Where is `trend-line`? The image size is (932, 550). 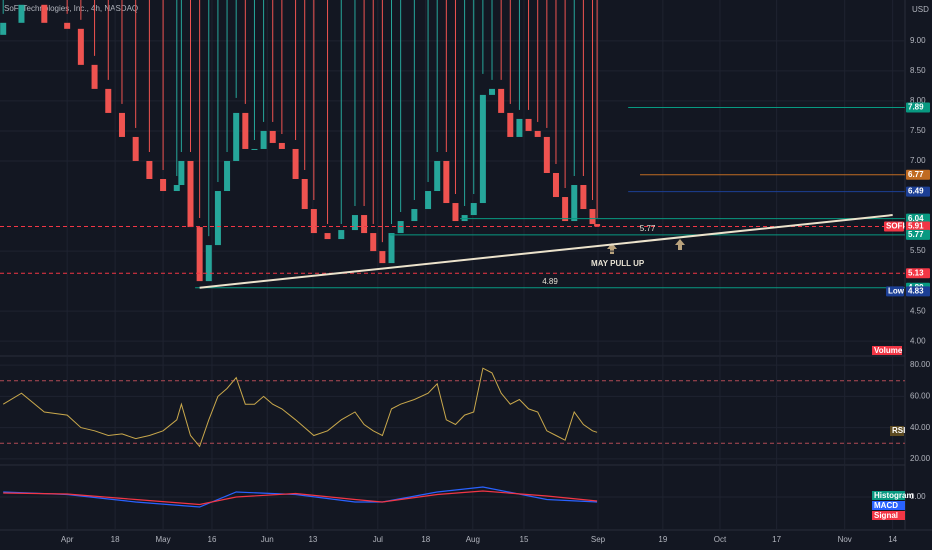
trend-line is located at coordinates (546, 251).